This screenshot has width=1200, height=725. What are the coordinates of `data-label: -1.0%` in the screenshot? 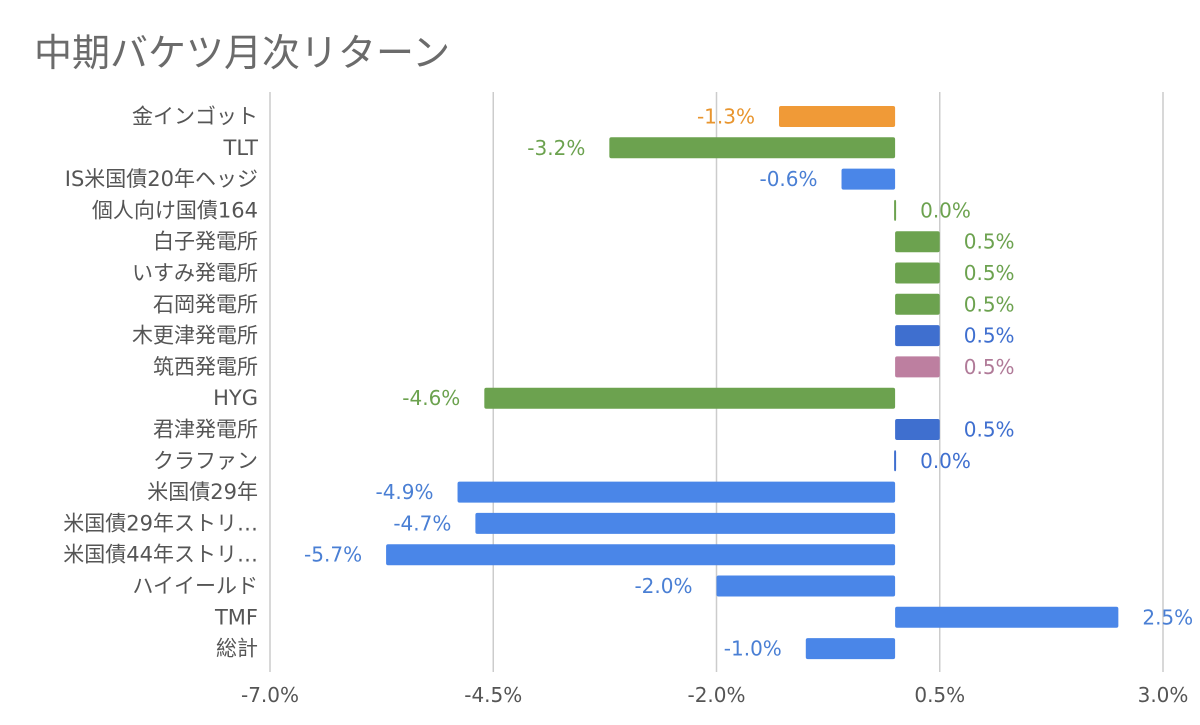 It's located at (753, 649).